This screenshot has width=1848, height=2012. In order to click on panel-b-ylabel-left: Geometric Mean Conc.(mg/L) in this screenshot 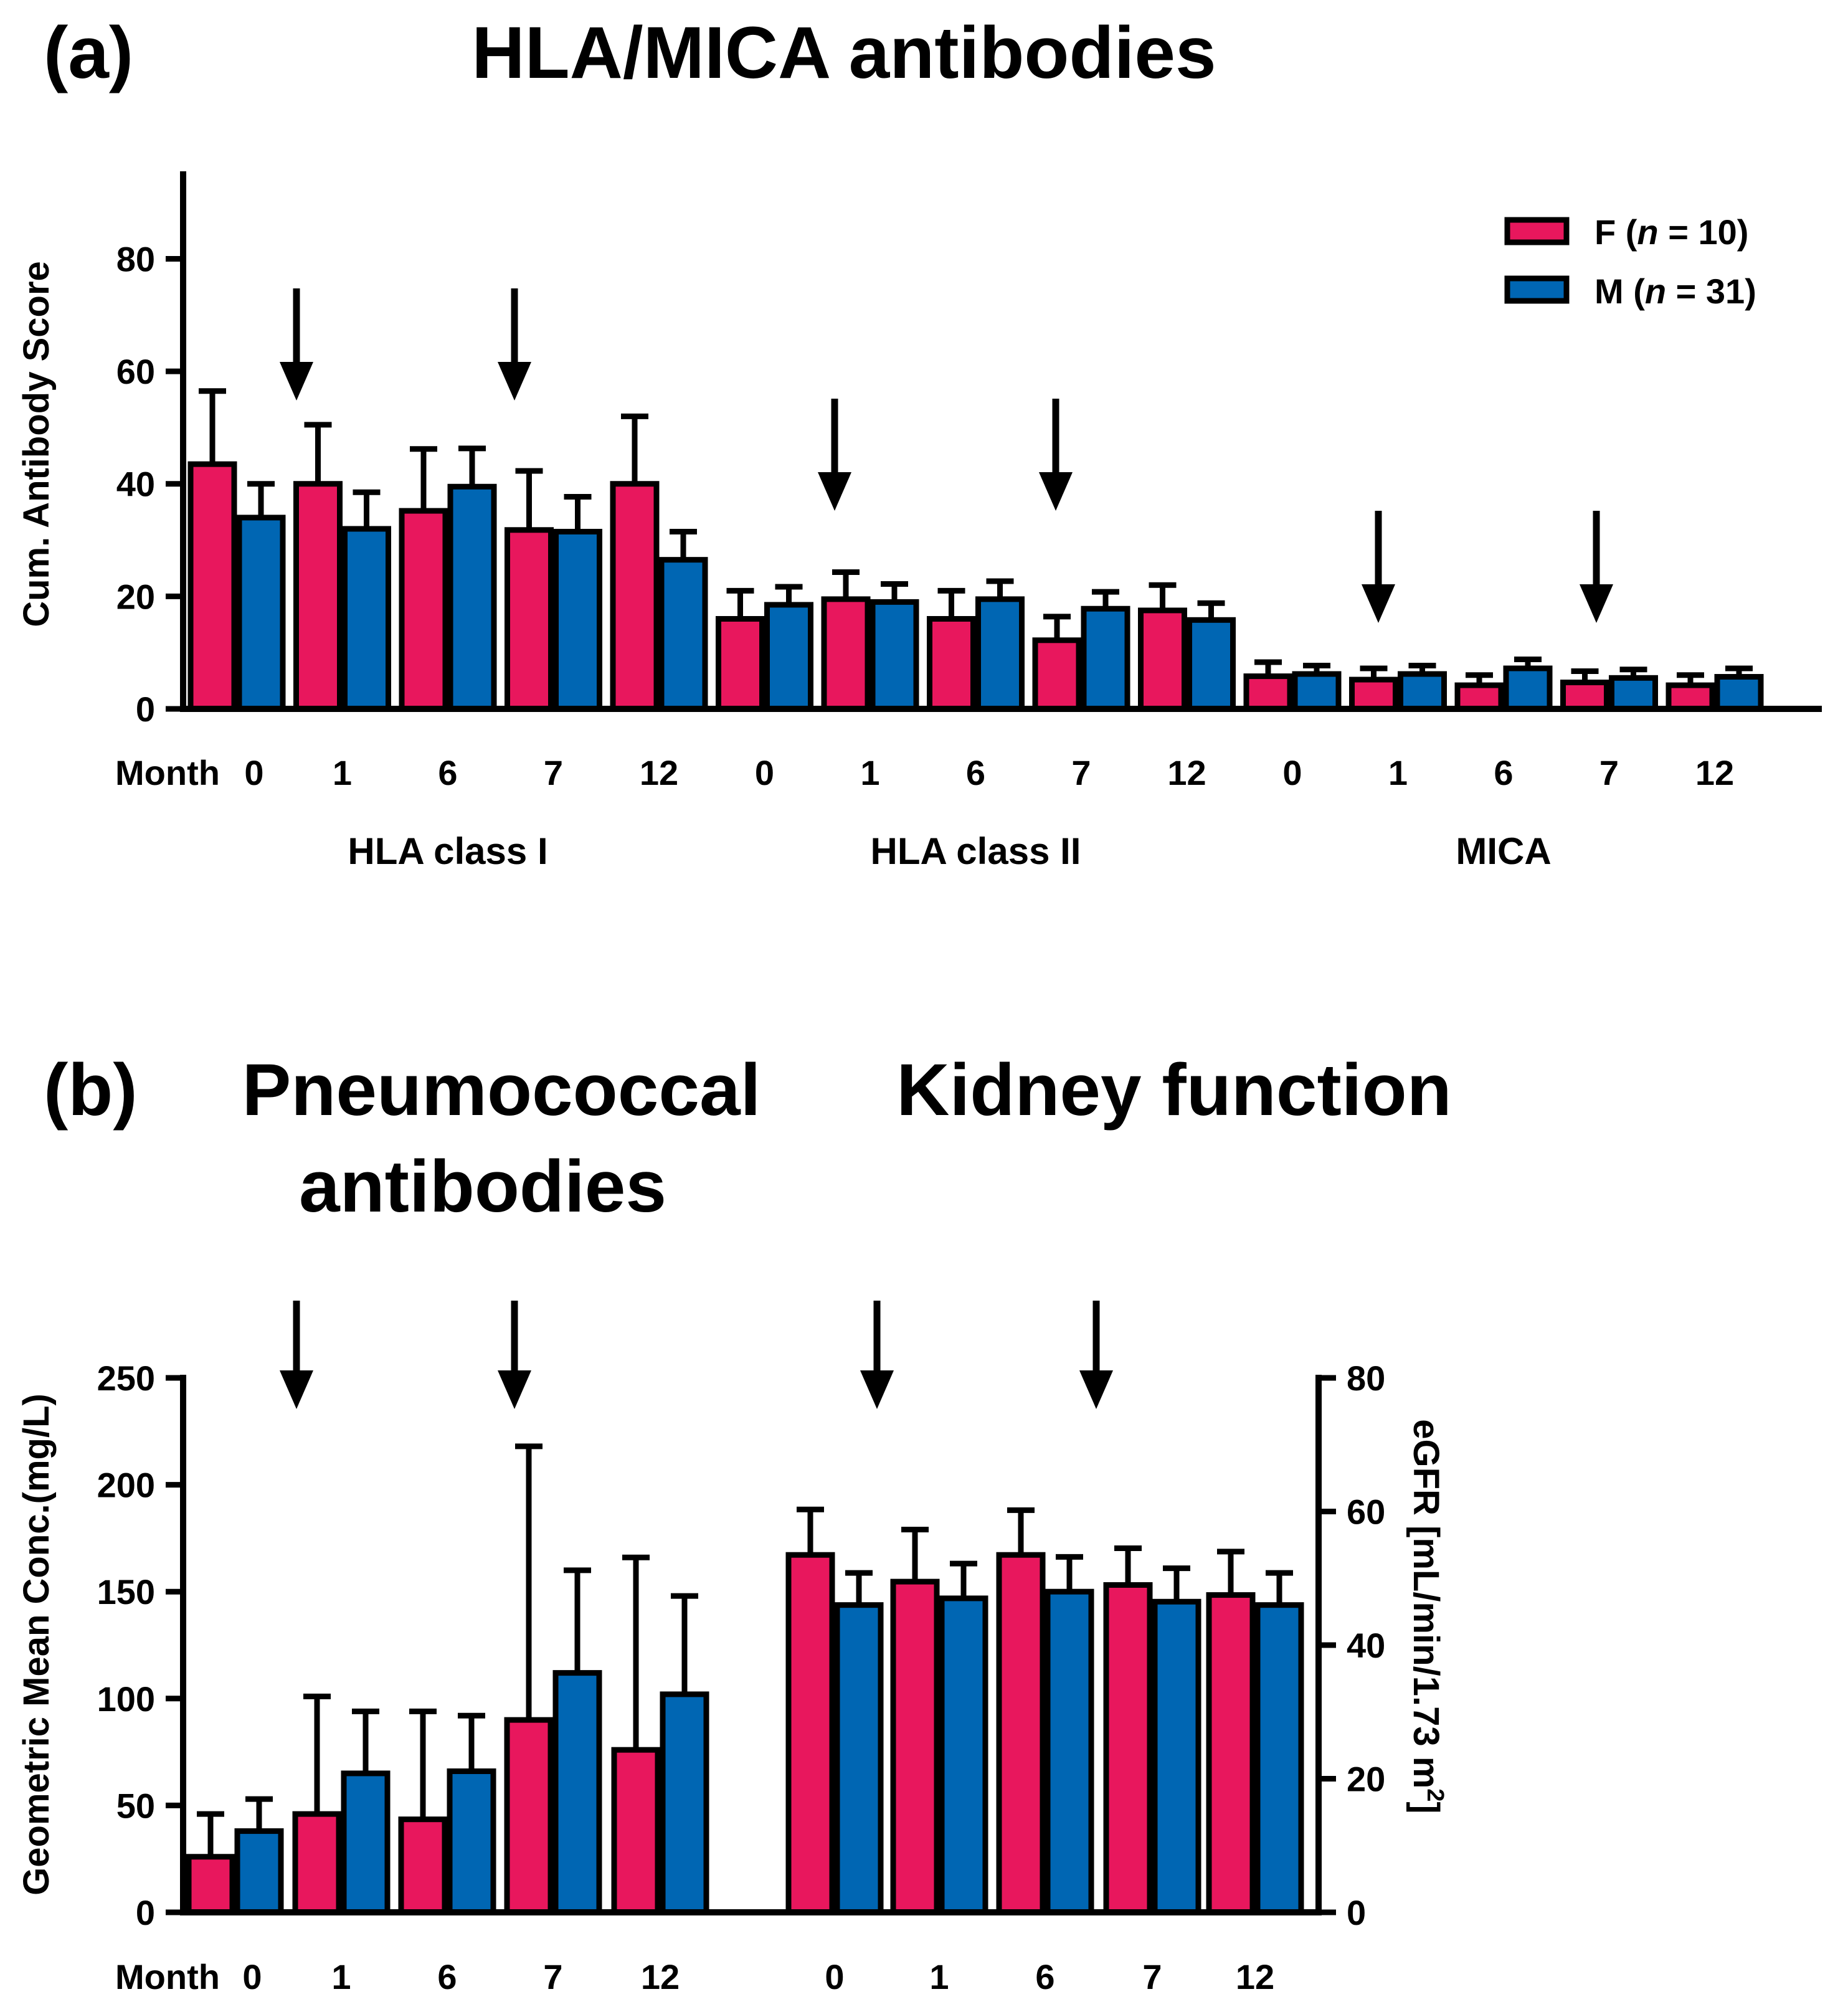, I will do `click(36, 1644)`.